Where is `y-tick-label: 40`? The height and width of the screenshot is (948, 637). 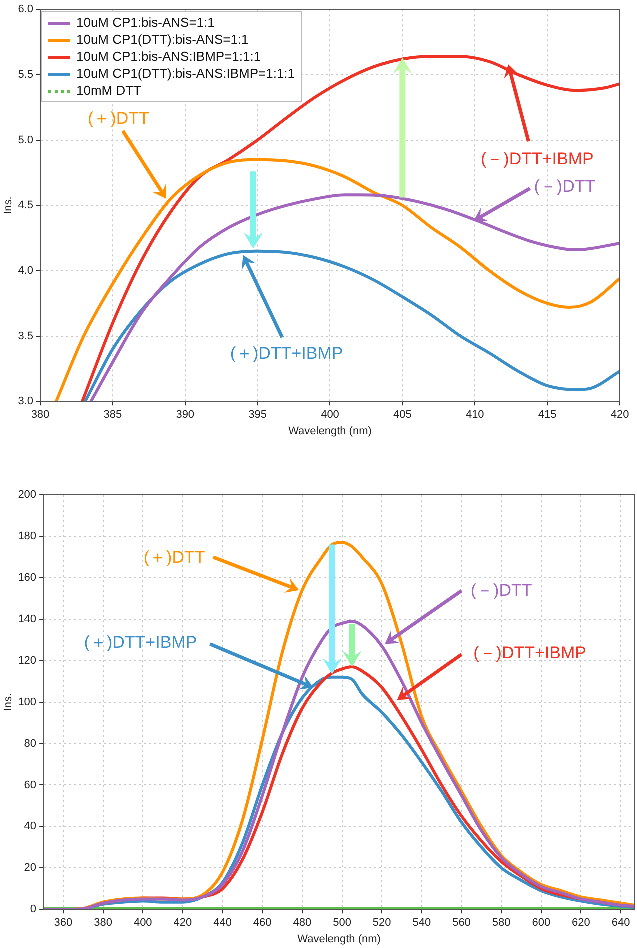 y-tick-label: 40 is located at coordinates (30, 826).